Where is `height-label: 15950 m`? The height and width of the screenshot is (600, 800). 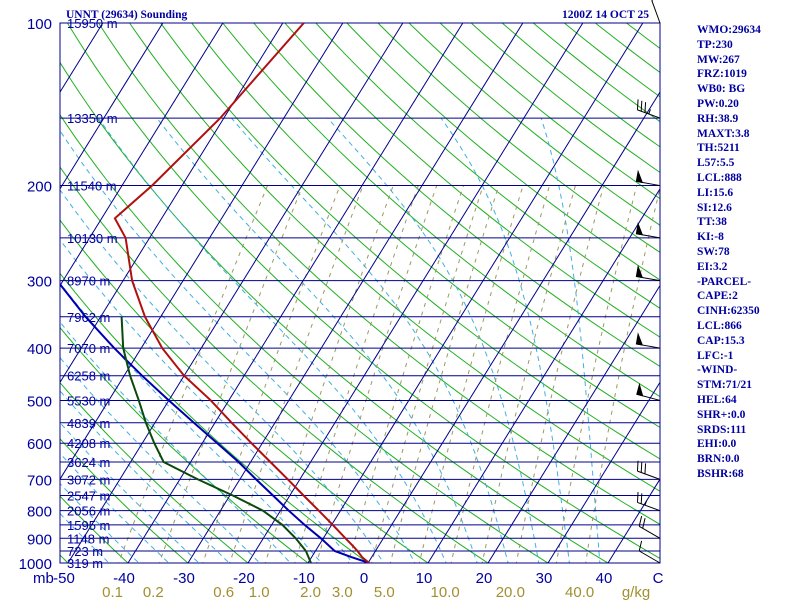
height-label: 15950 m is located at coordinates (92, 23).